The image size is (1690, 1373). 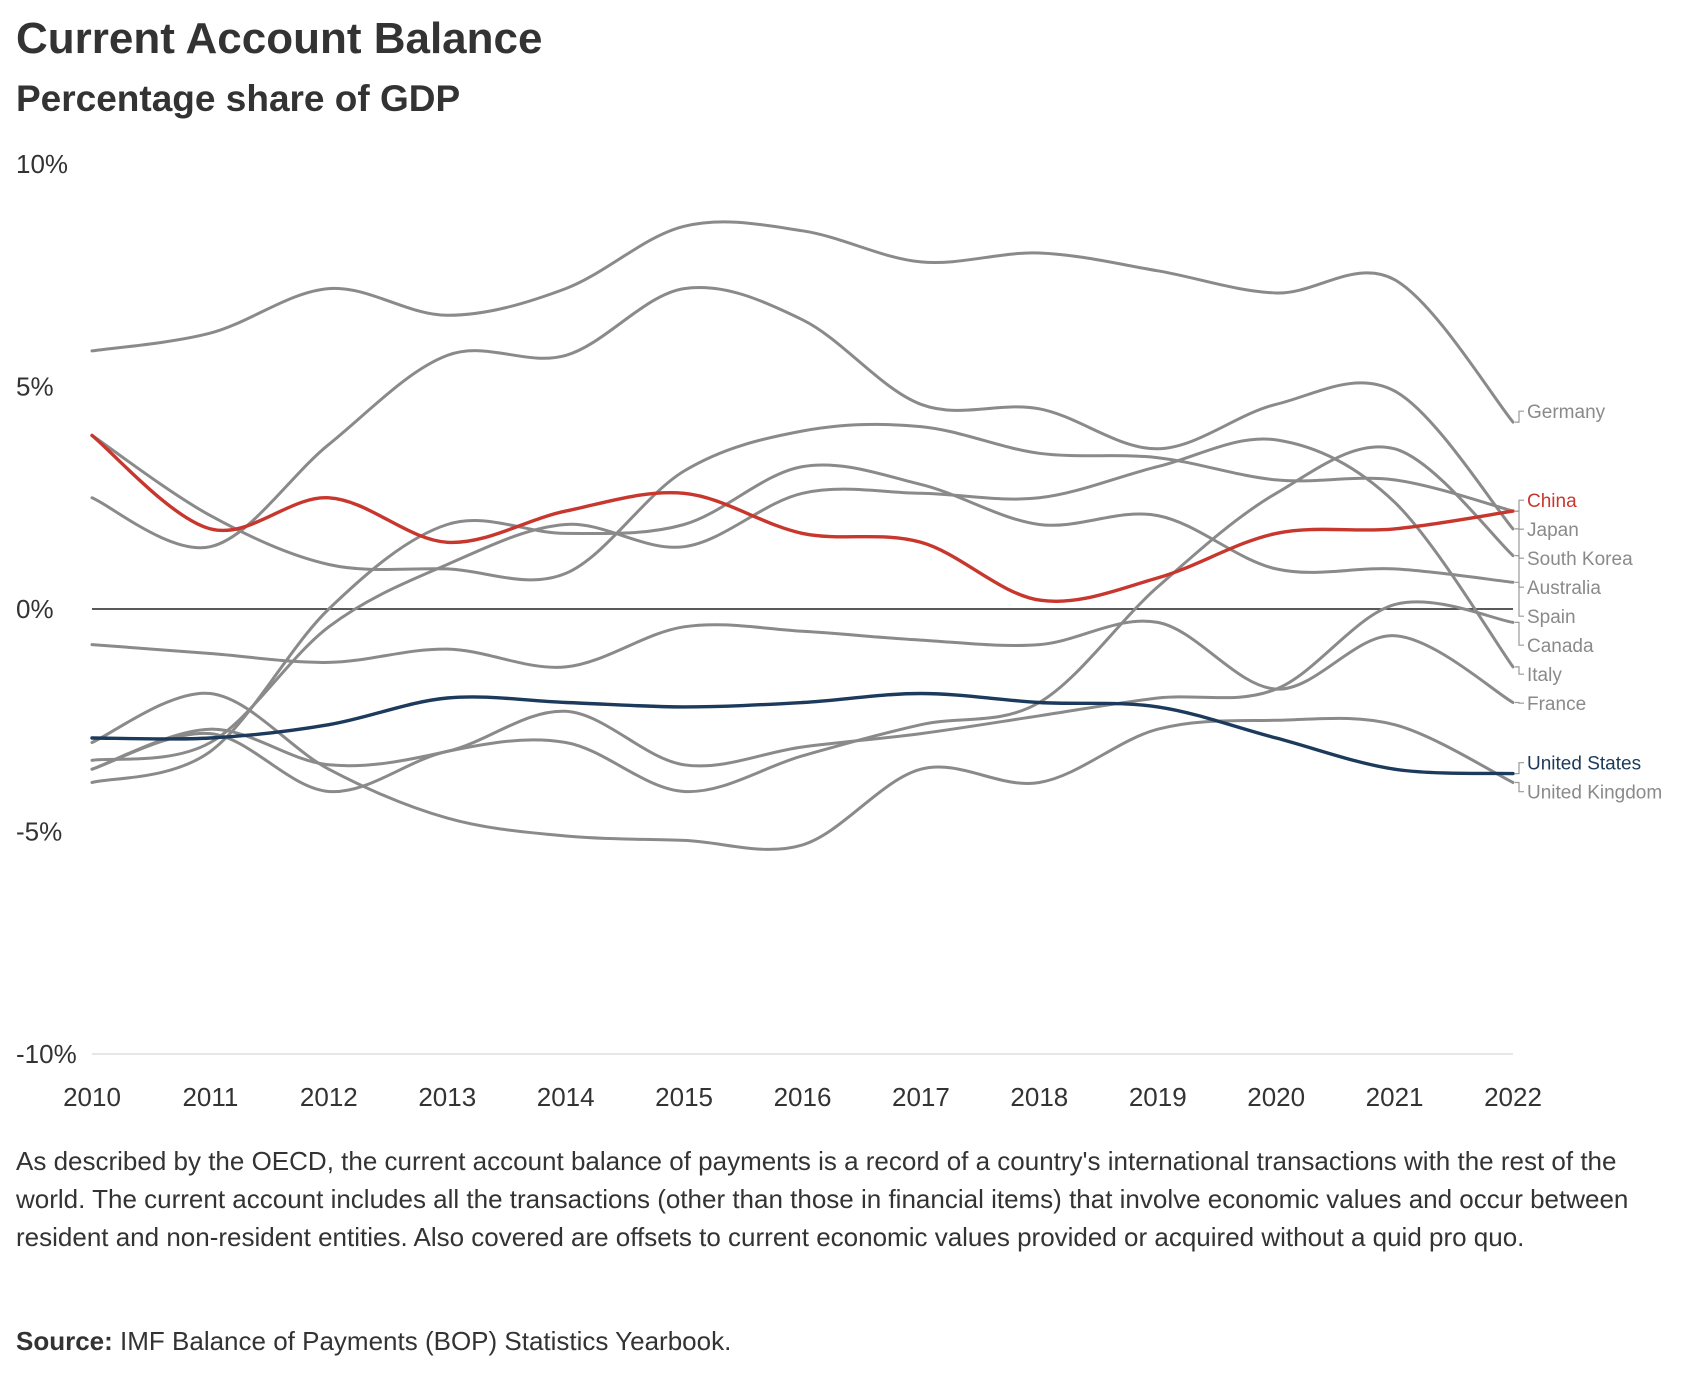 I want to click on end-label-leader-australia, so click(x=1519, y=571).